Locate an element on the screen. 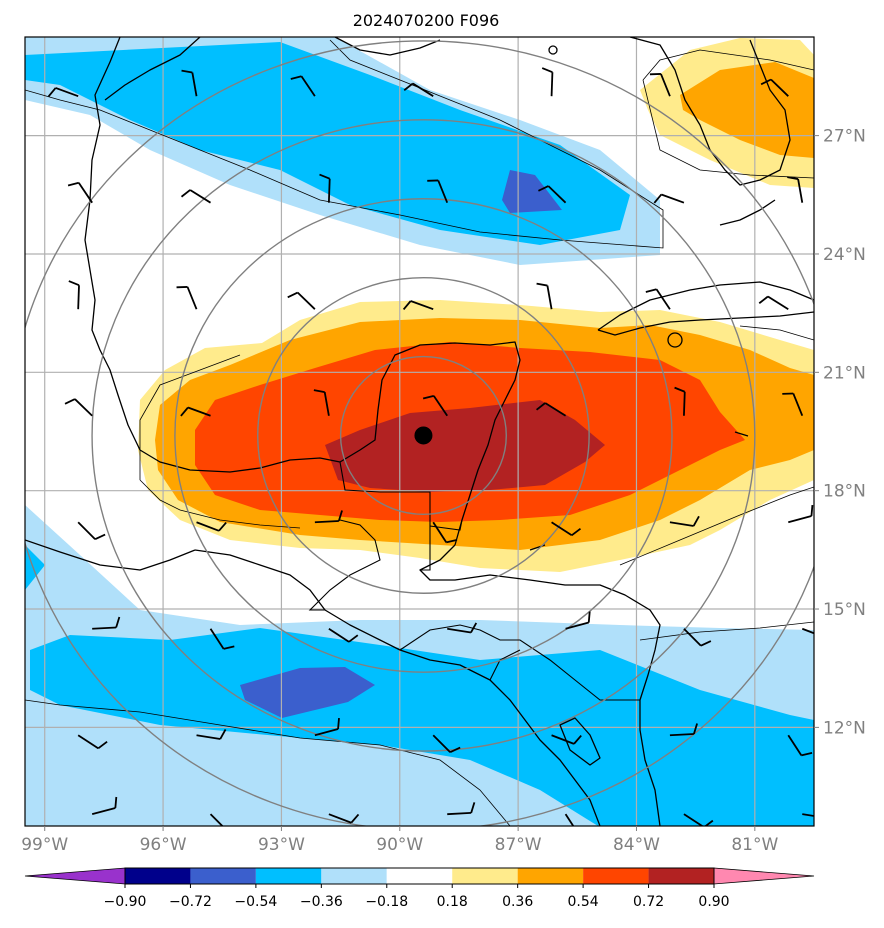  figure-title: 2024070200 F096 is located at coordinates (426, 20).